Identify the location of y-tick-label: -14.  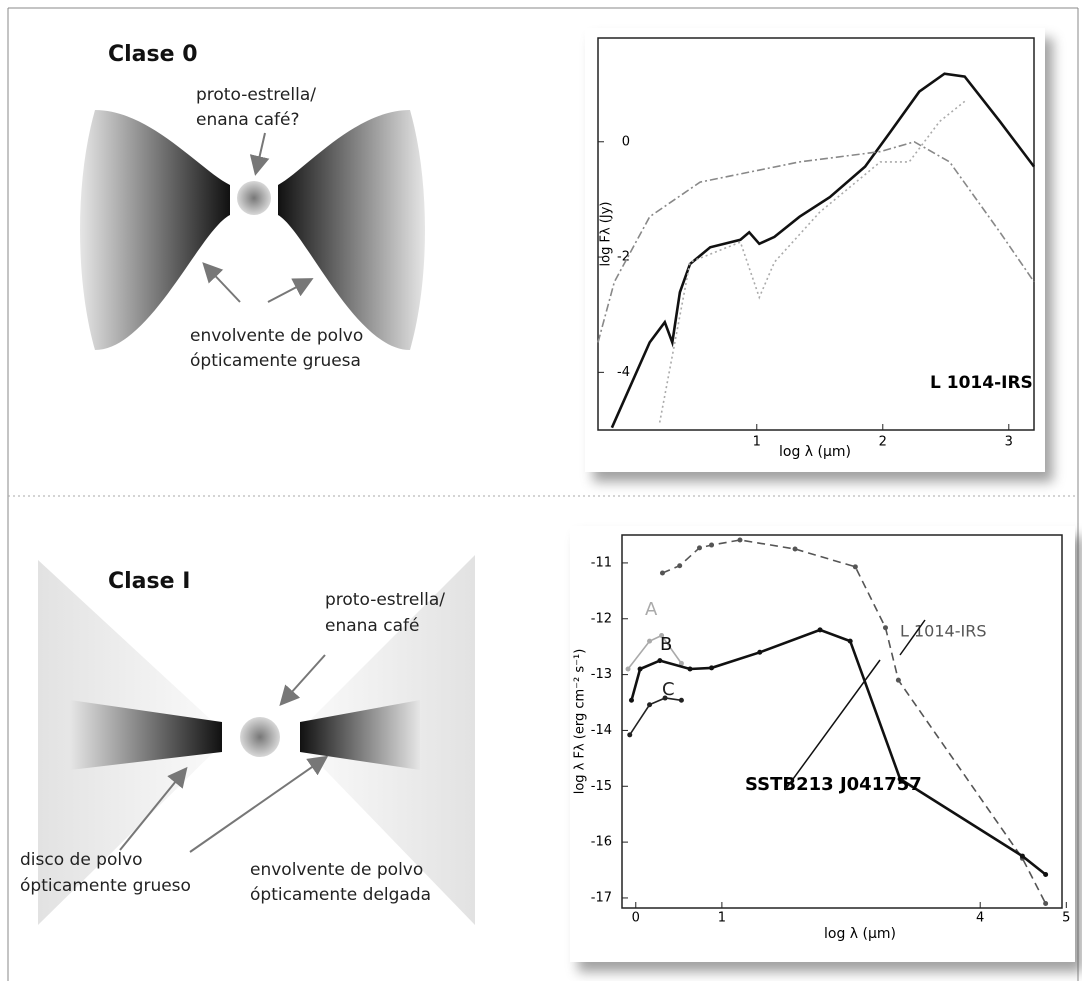
(601, 730).